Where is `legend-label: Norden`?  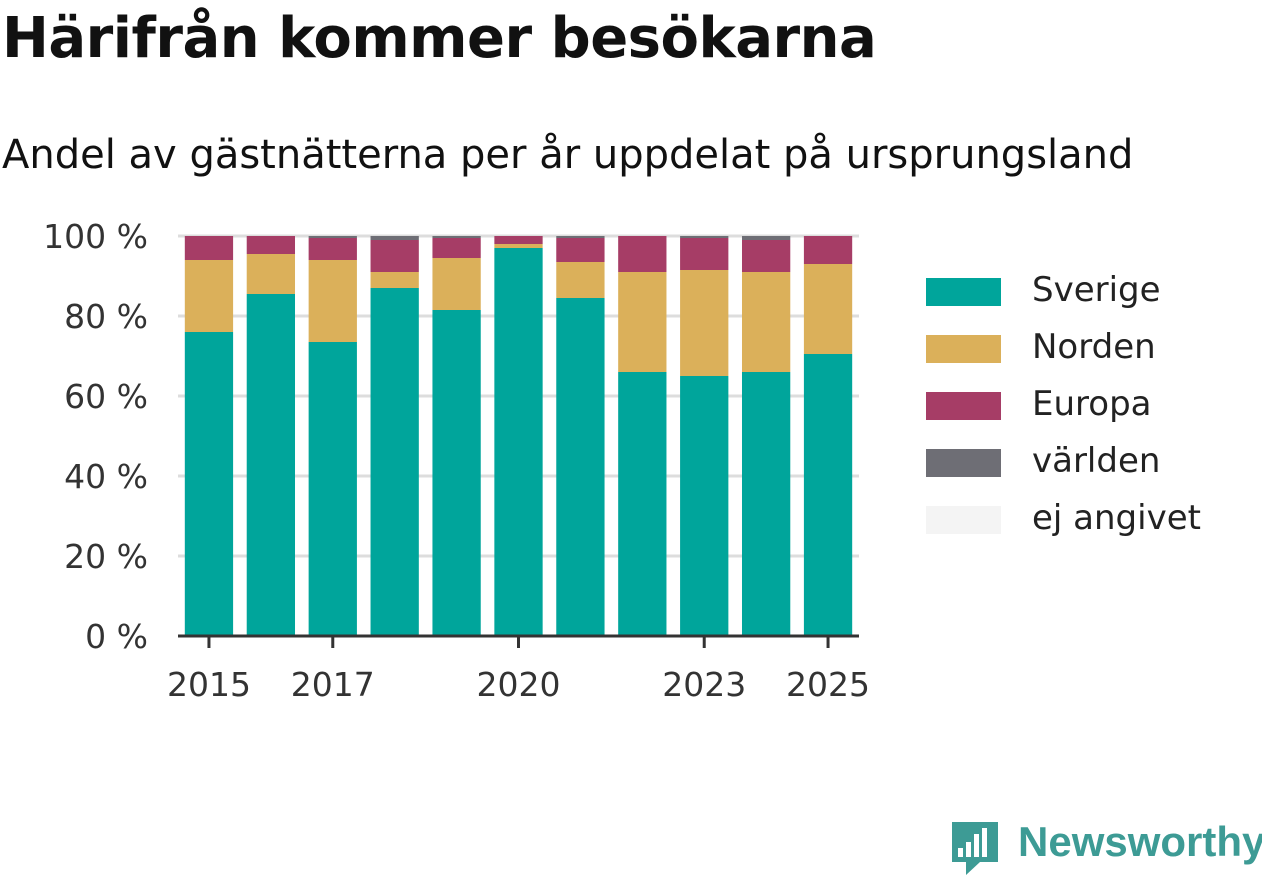 legend-label: Norden is located at coordinates (1094, 347).